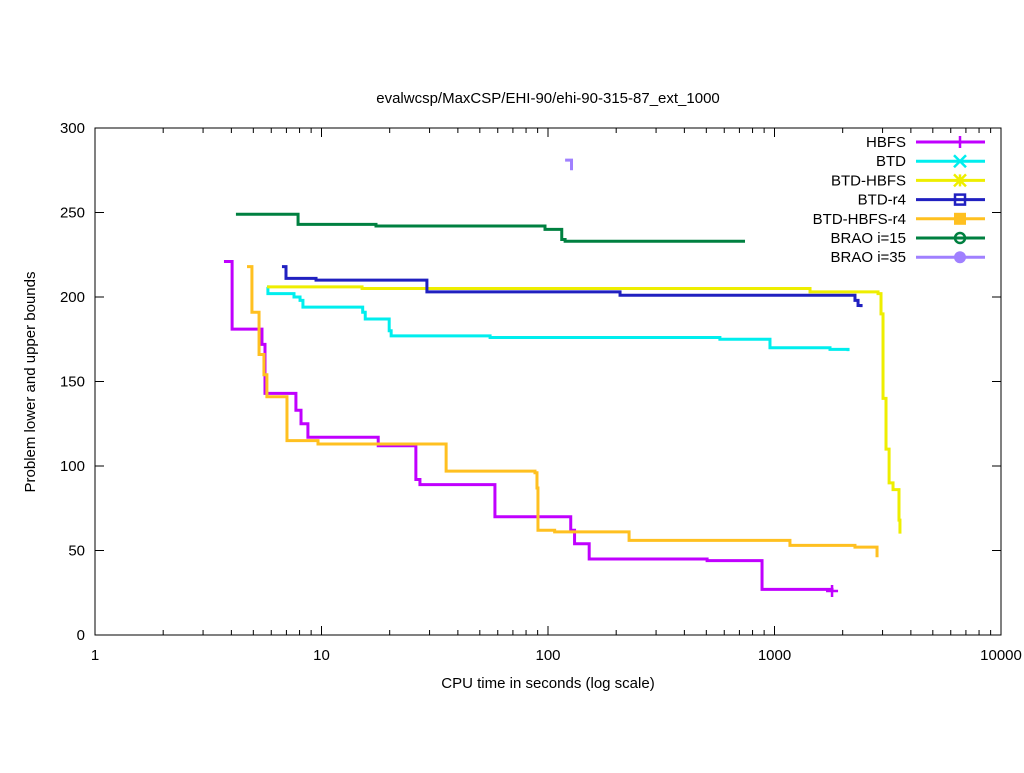 This screenshot has width=1024, height=773. I want to click on series-btd, so click(558, 318).